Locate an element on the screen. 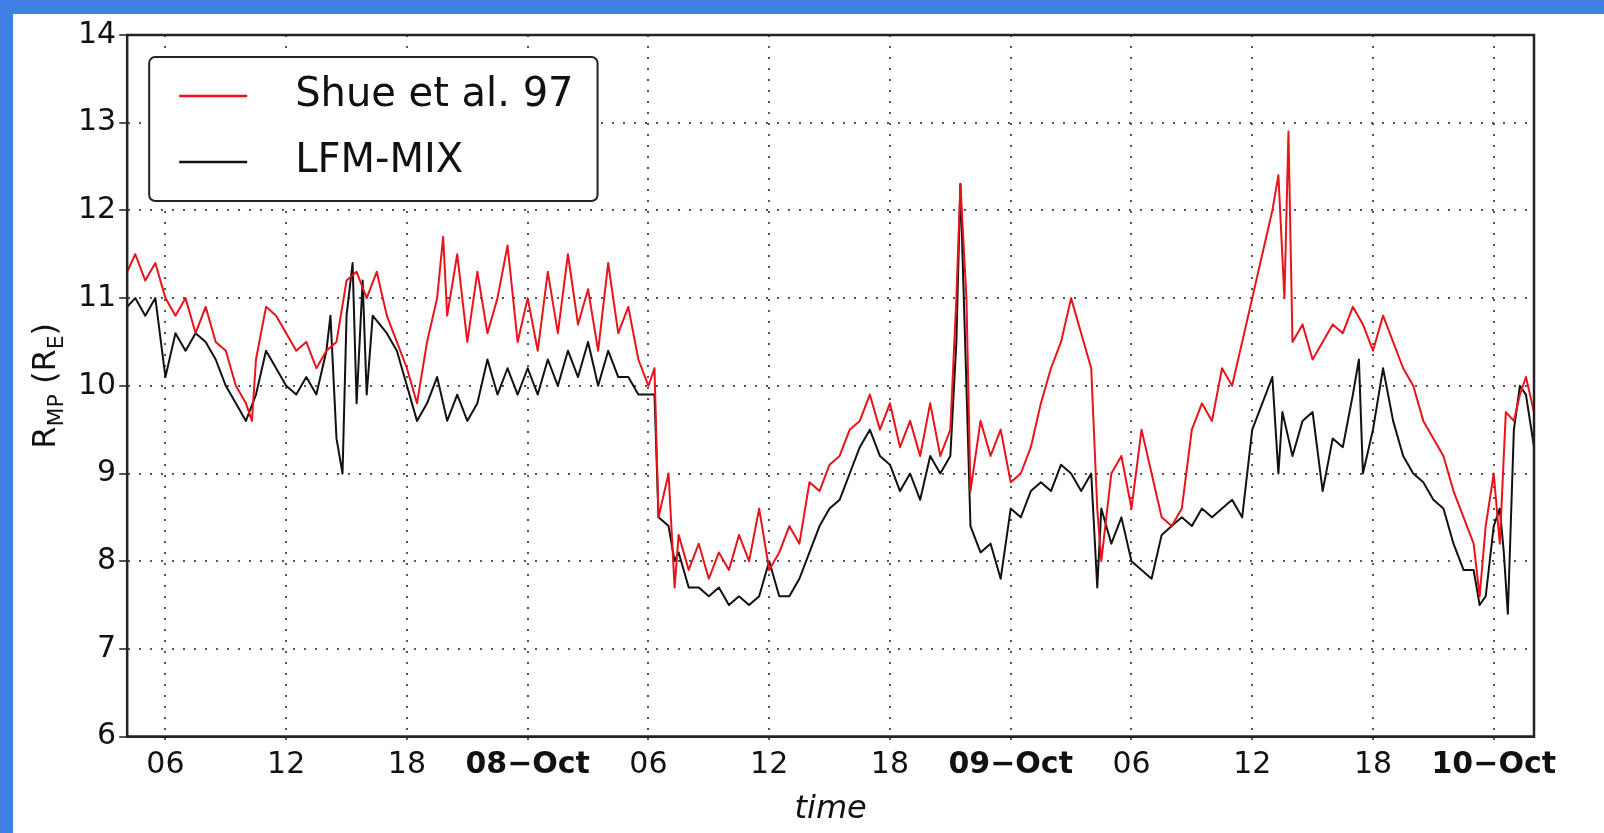  y-tick-label: 6 is located at coordinates (107, 734).